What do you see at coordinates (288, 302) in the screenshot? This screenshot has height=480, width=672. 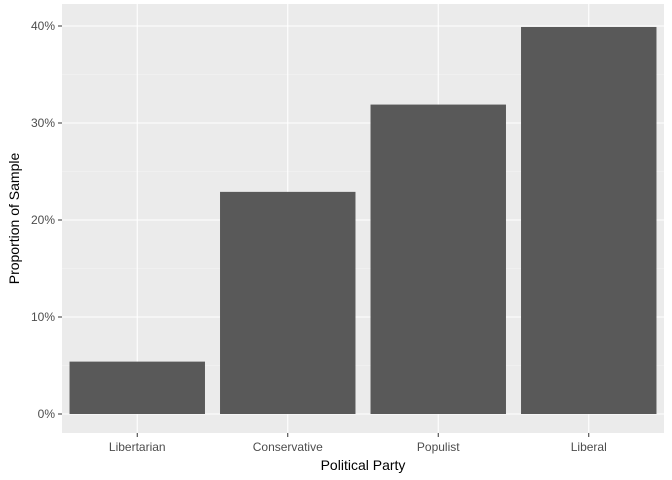 I see `bar-conservative` at bounding box center [288, 302].